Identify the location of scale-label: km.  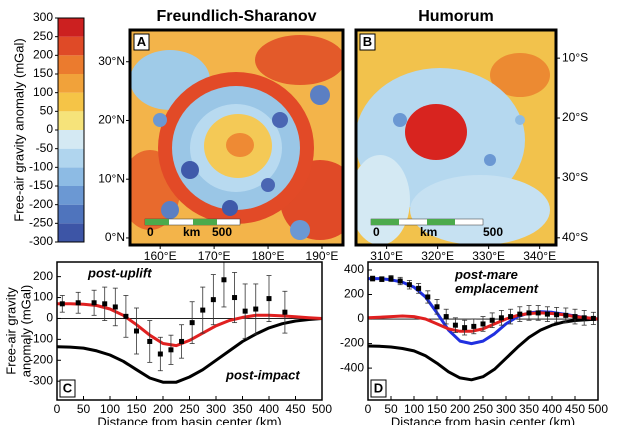
(428, 232).